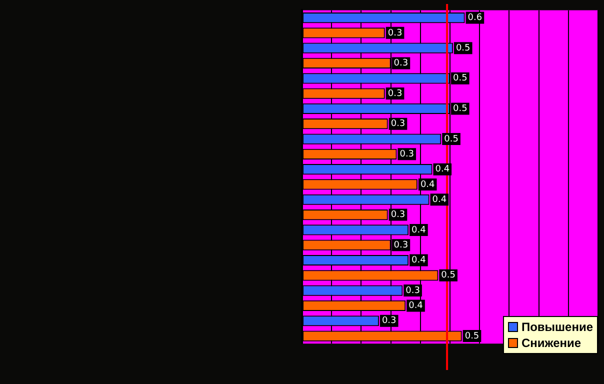 The image size is (604, 384). What do you see at coordinates (475, 18) in the screenshot?
I see `data-label: 0.6` at bounding box center [475, 18].